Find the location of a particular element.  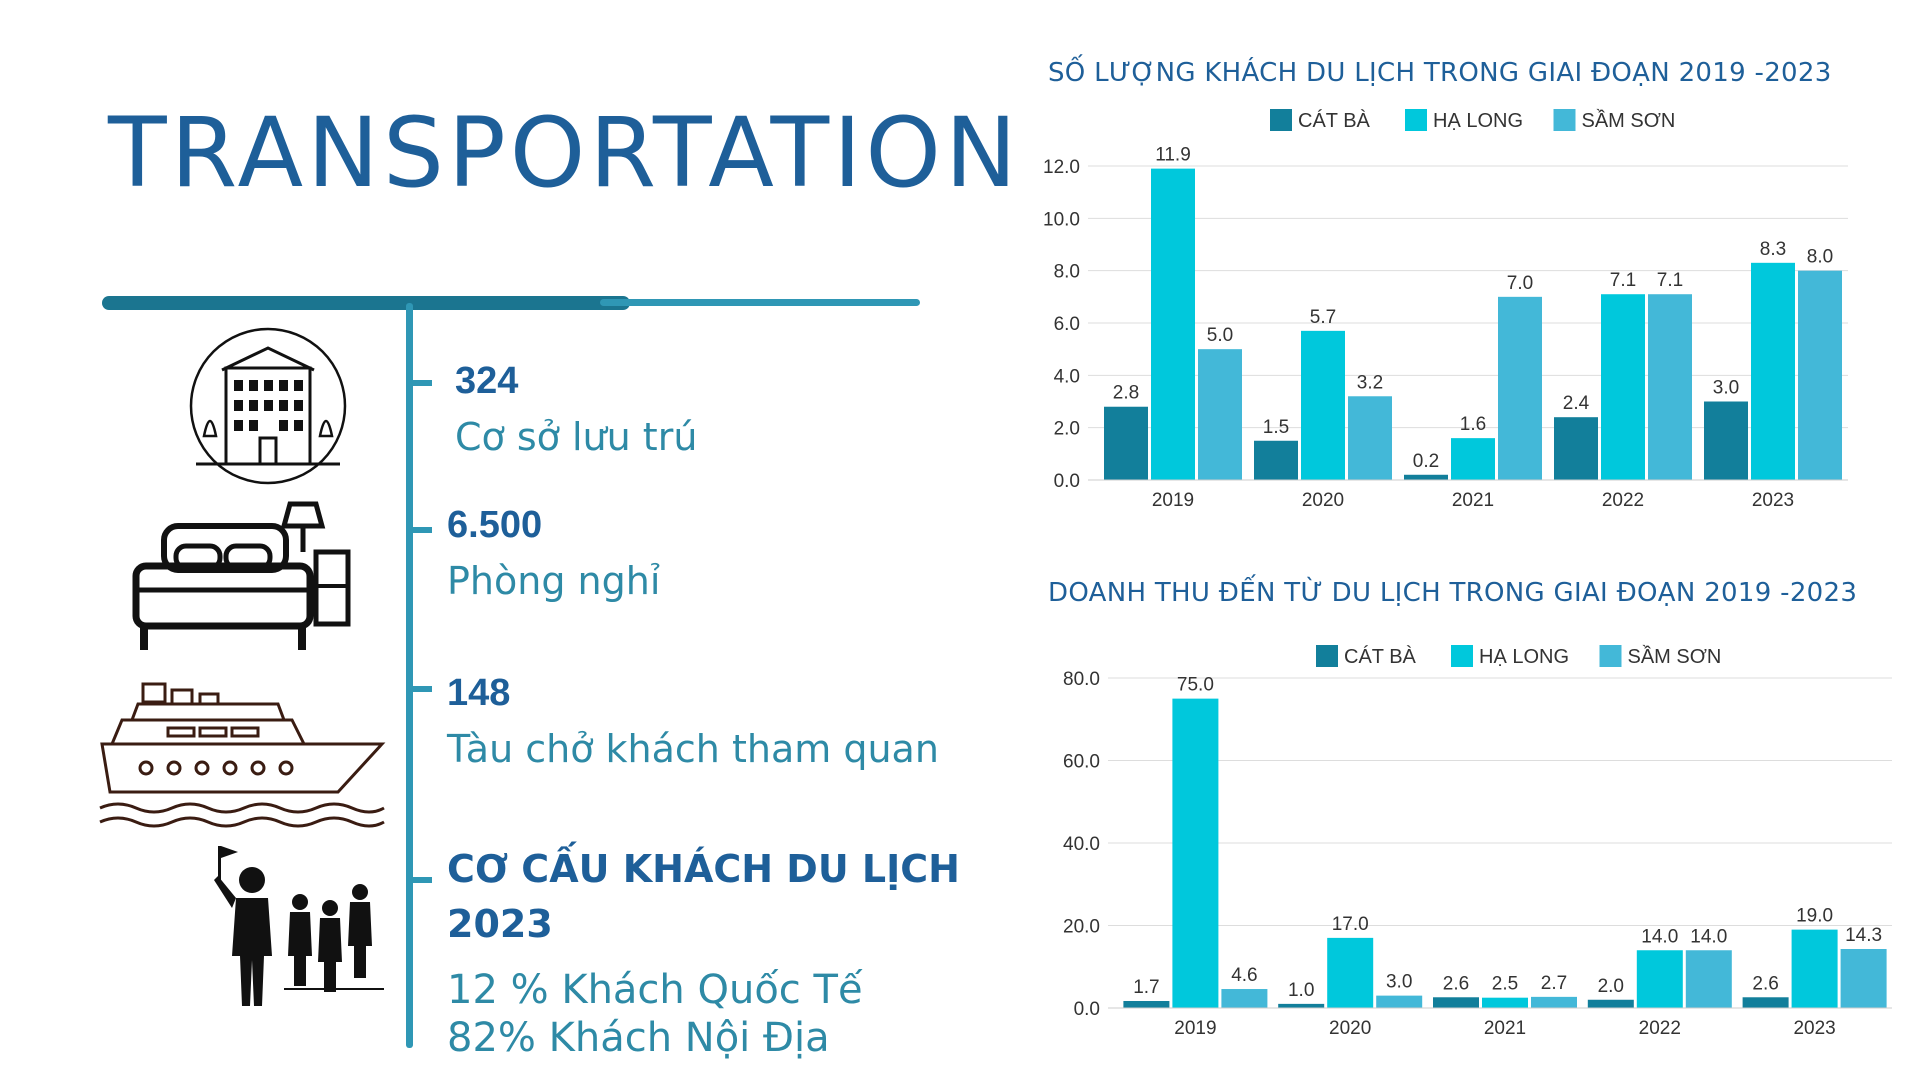

y-tick-label: 4.0 is located at coordinates (1067, 376).